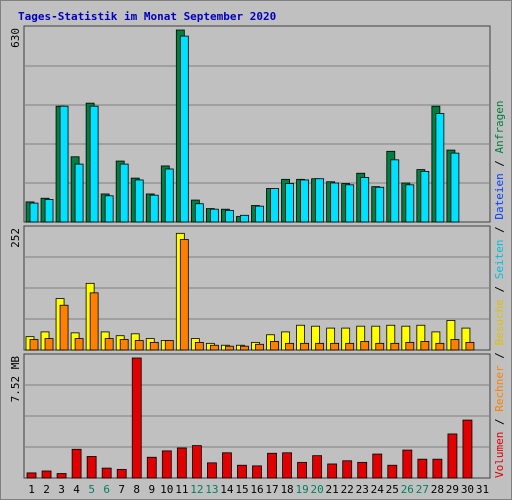  I want to click on legend-entry: Rechner, so click(499, 388).